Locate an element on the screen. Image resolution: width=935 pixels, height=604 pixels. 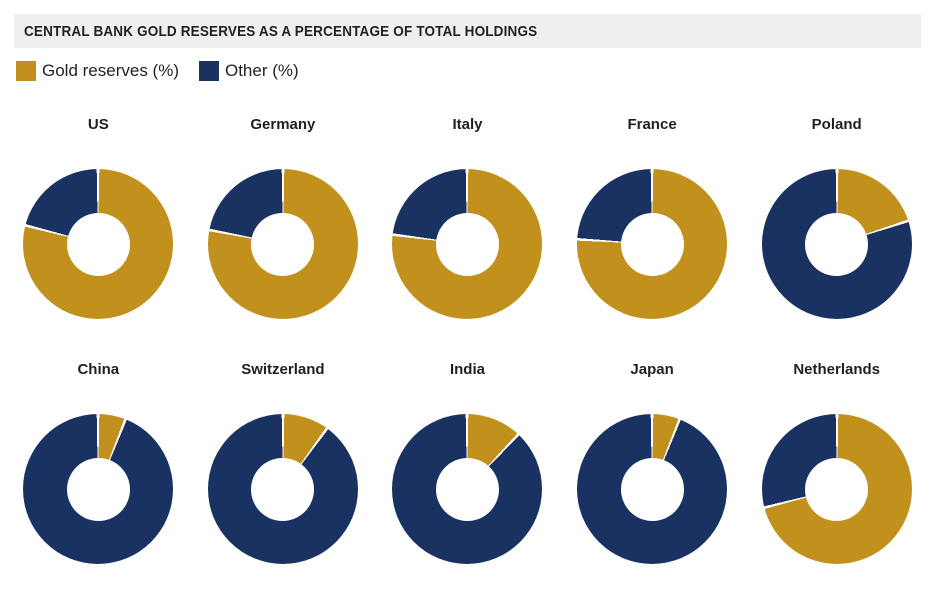
legend-label-other: Other (%) is located at coordinates (261, 70).